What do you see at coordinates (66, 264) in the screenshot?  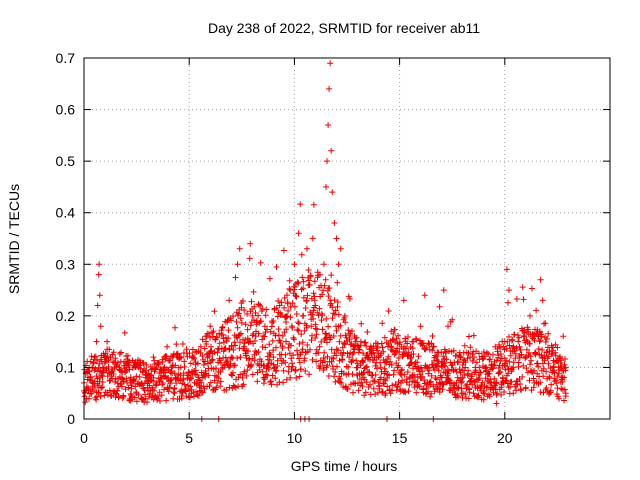 I see `y-tick-label: 0.3` at bounding box center [66, 264].